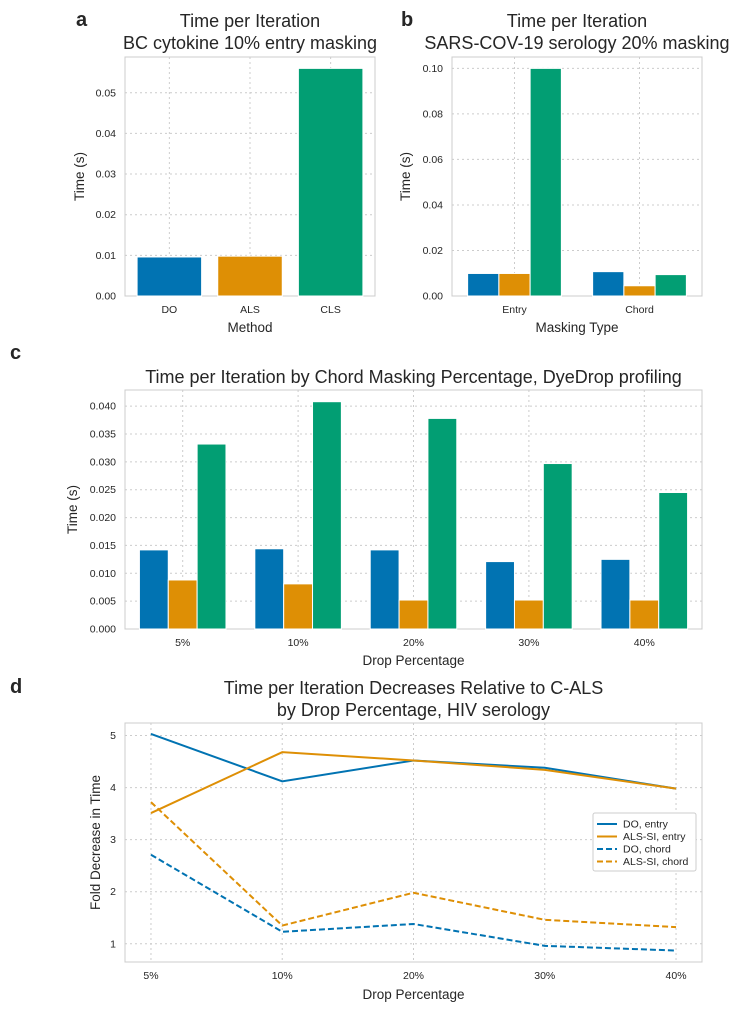  What do you see at coordinates (250, 43) in the screenshot?
I see `chart-title-line: BC cytokine 10% entry masking` at bounding box center [250, 43].